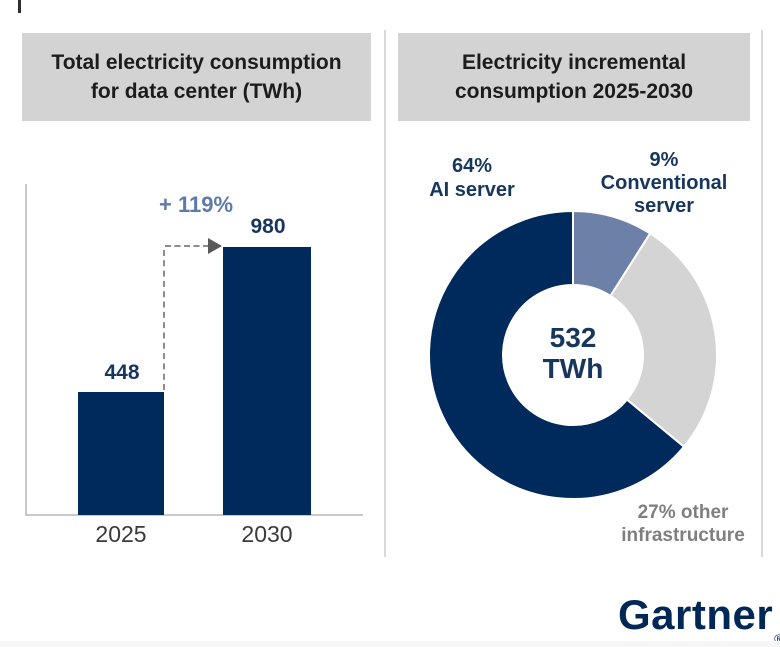 Image resolution: width=780 pixels, height=647 pixels. Describe the element at coordinates (196, 204) in the screenshot. I see `growth-annotation: + 119%` at that location.